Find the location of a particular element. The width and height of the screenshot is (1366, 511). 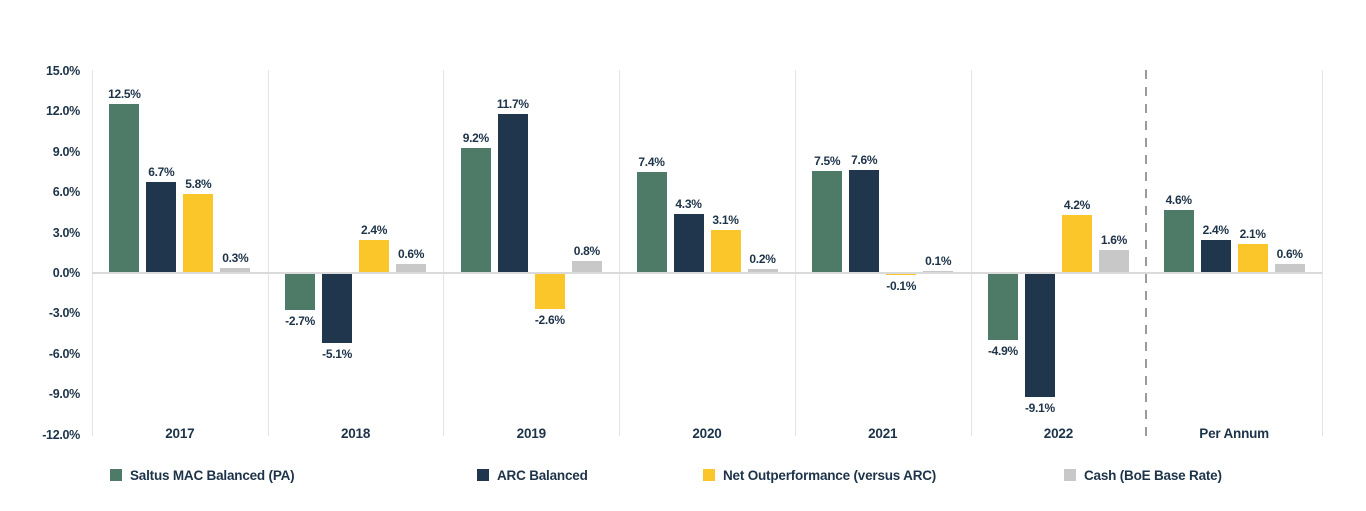

bar-cash-boe-base-rate-2019 is located at coordinates (586, 266).